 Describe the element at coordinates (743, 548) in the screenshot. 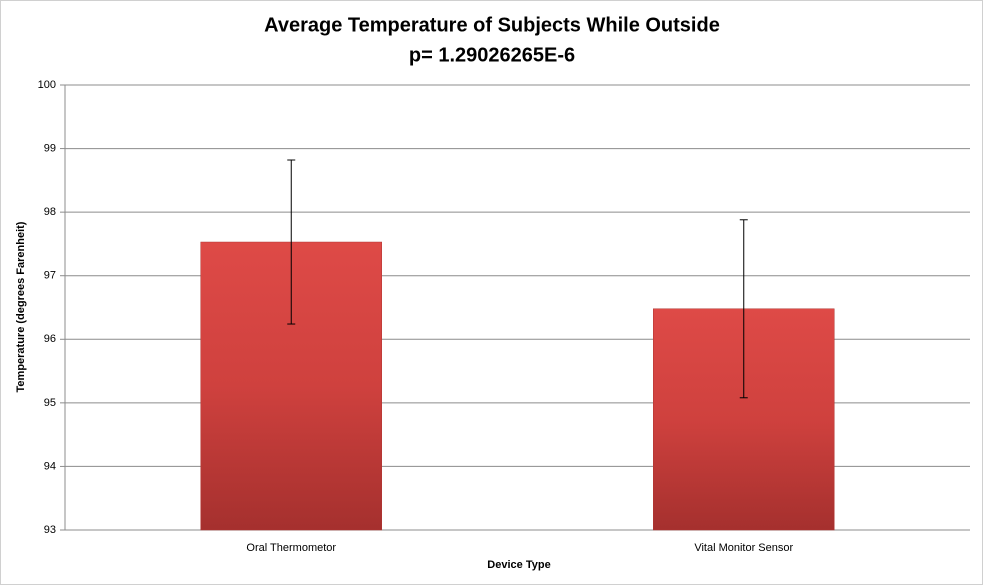

I see `x-tick-label: Vital Monitor Sensor` at that location.